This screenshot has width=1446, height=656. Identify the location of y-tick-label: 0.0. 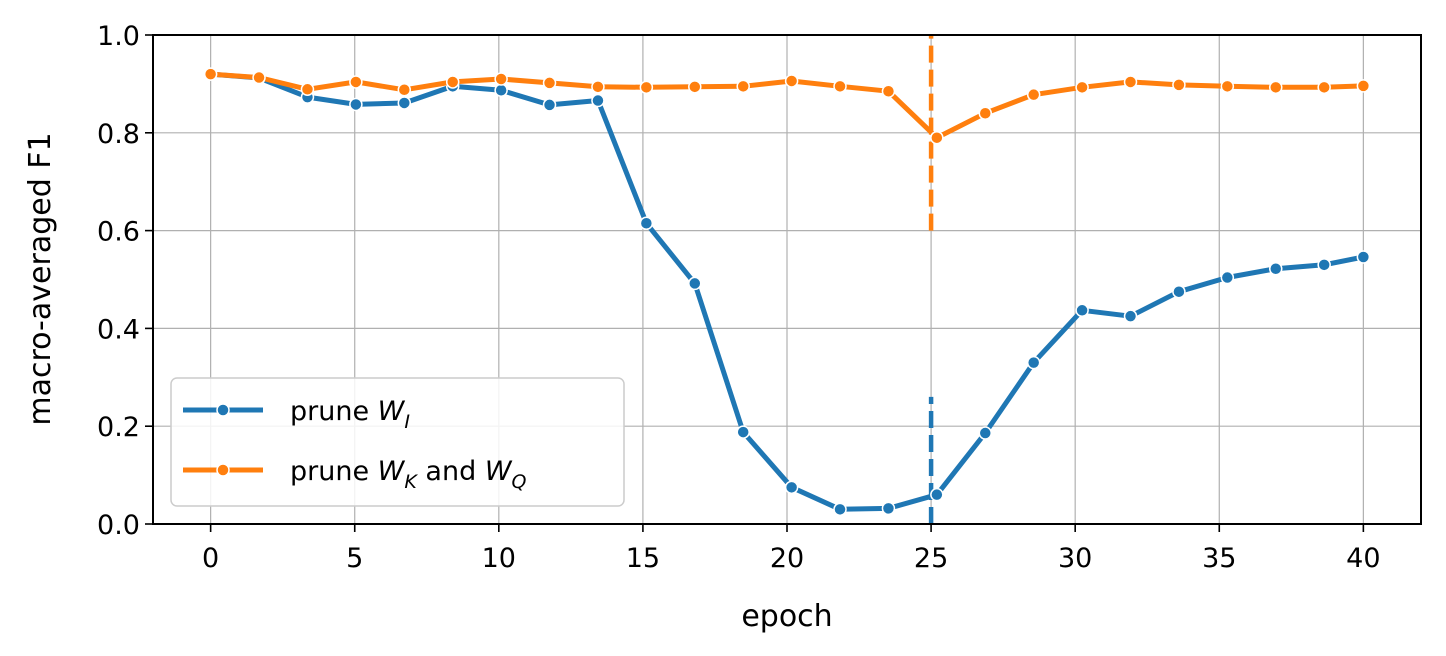
(118, 525).